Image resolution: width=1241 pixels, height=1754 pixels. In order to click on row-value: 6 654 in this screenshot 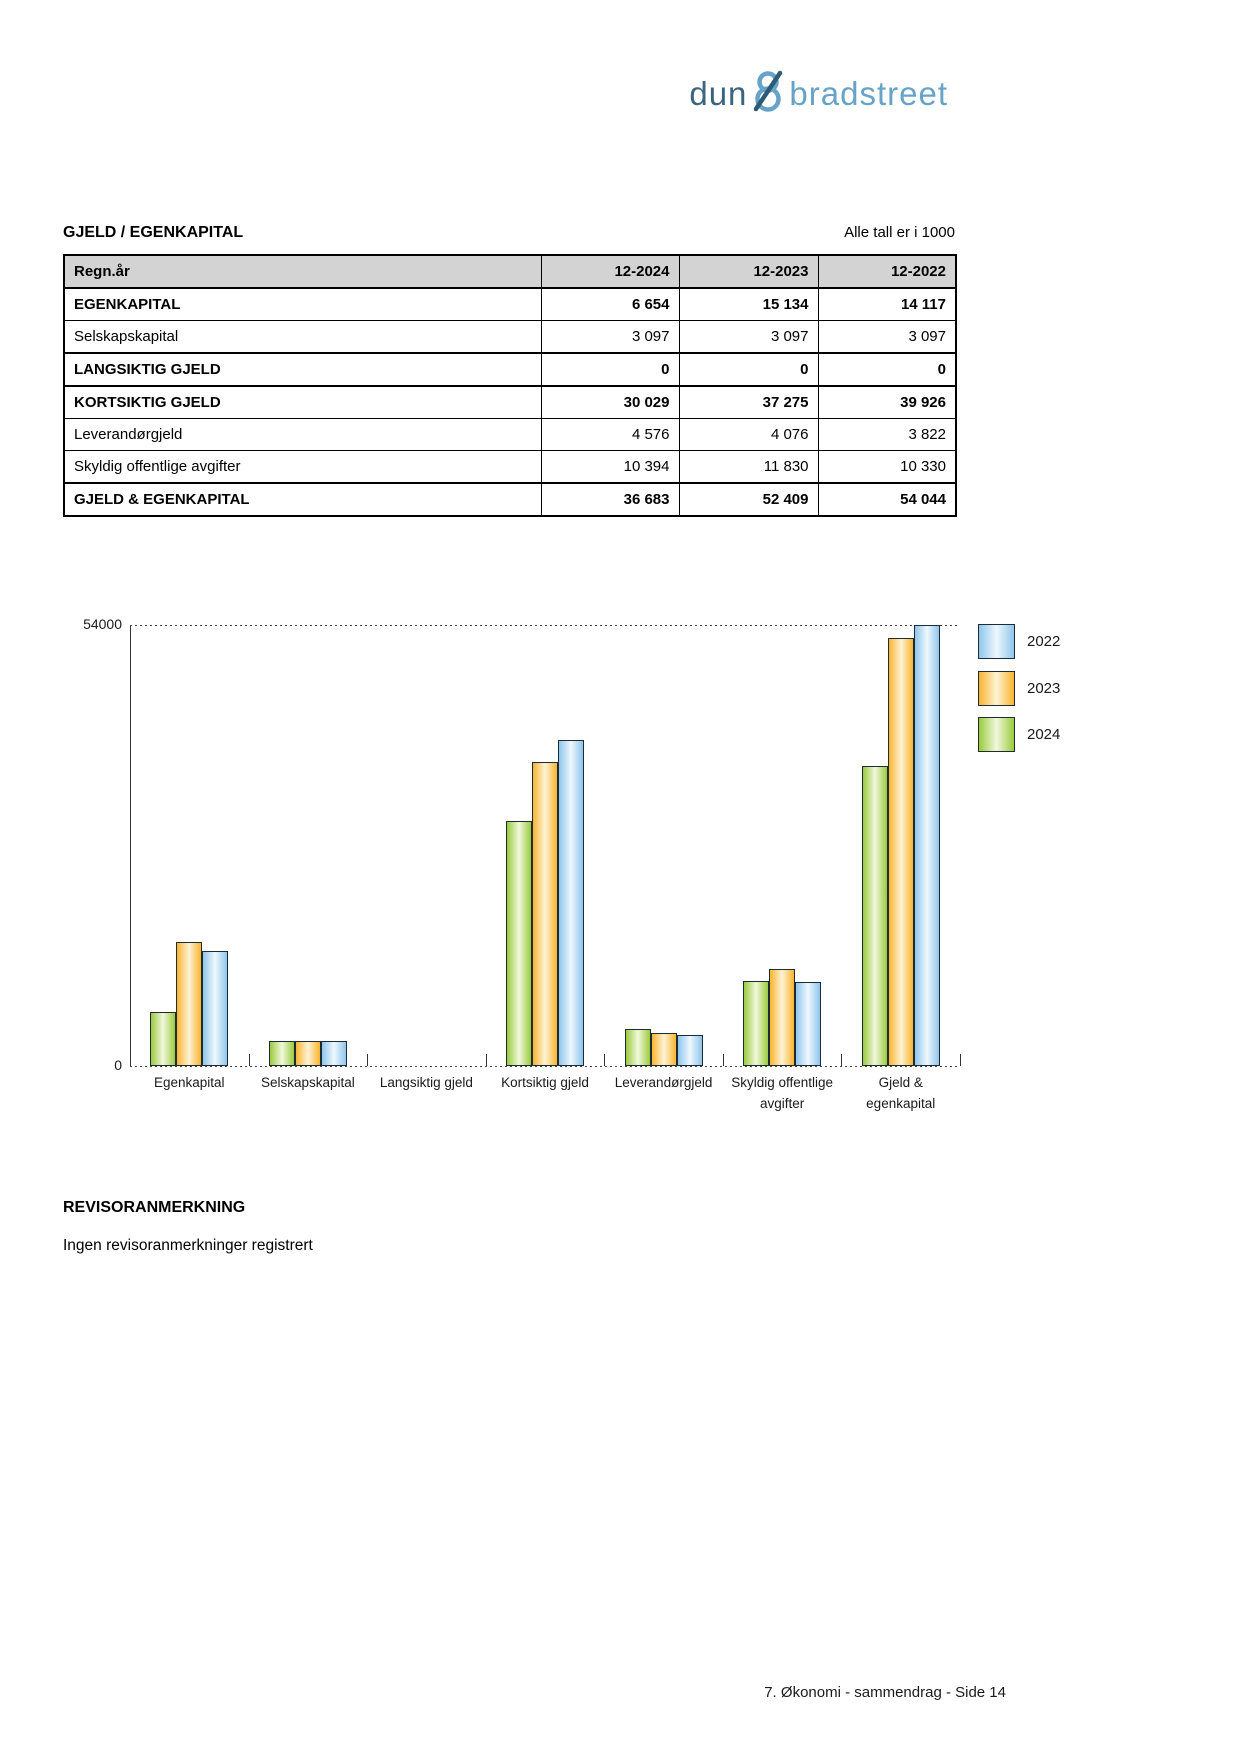, I will do `click(610, 304)`.